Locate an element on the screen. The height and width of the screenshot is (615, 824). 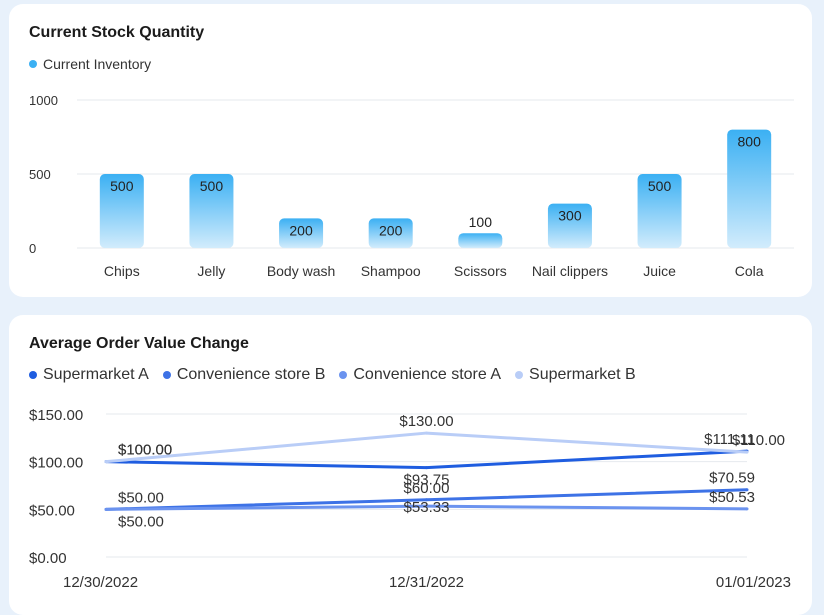
legend-label: Supermarket B is located at coordinates (582, 374).